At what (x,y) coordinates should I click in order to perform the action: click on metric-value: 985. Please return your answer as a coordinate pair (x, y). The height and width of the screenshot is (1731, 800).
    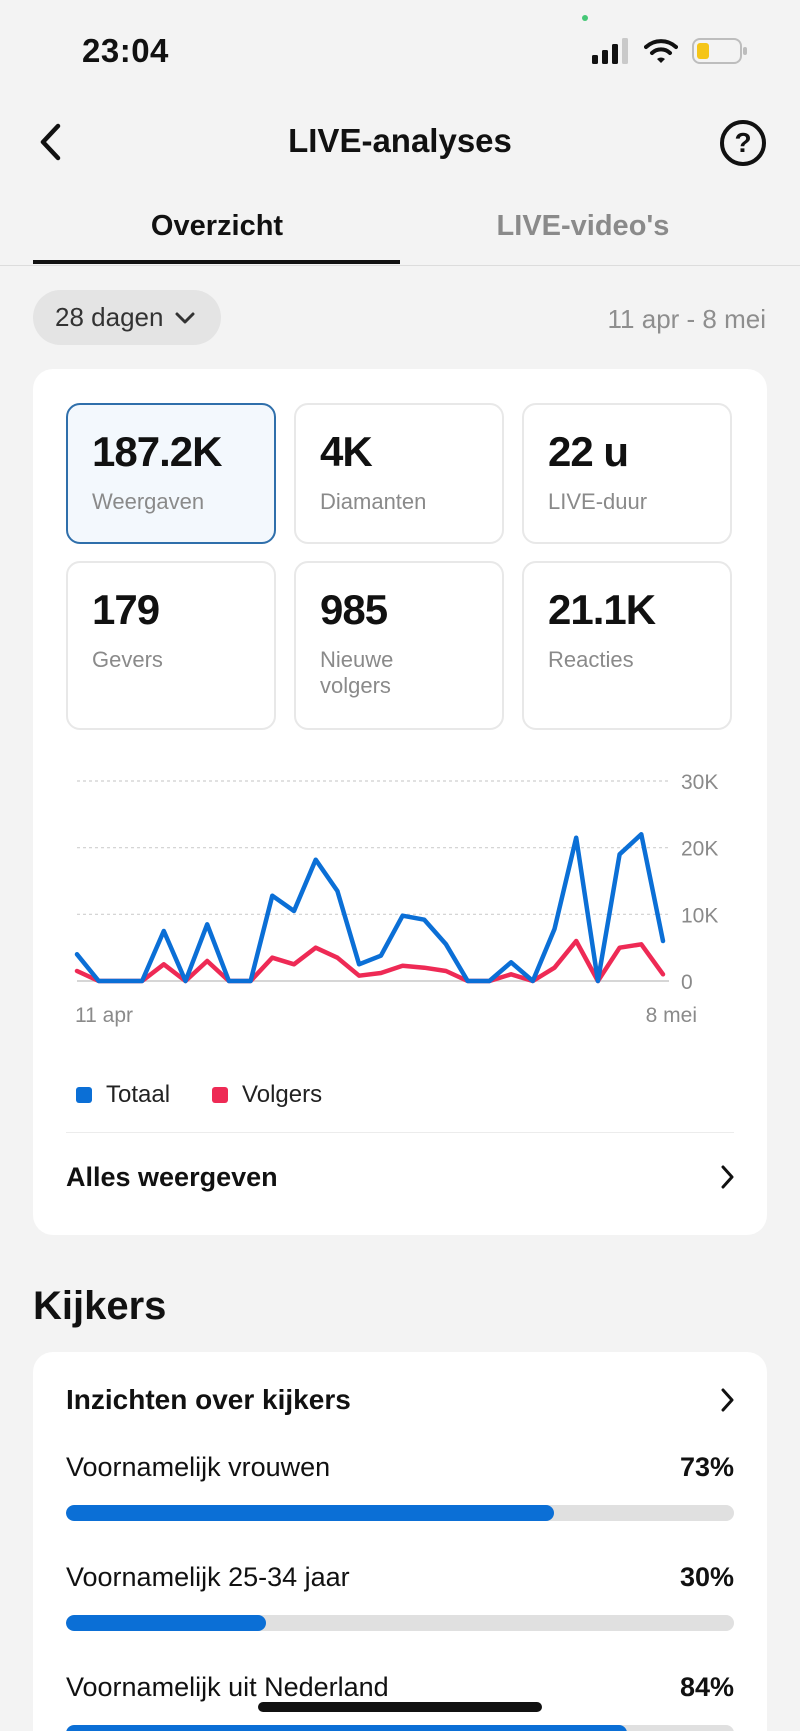
    Looking at the image, I should click on (354, 609).